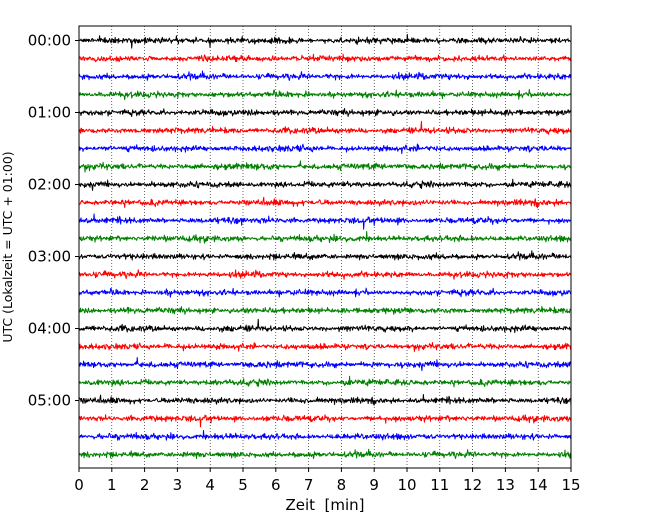 This screenshot has width=650, height=520. Describe the element at coordinates (276, 485) in the screenshot. I see `x-tick-label: 6` at that location.